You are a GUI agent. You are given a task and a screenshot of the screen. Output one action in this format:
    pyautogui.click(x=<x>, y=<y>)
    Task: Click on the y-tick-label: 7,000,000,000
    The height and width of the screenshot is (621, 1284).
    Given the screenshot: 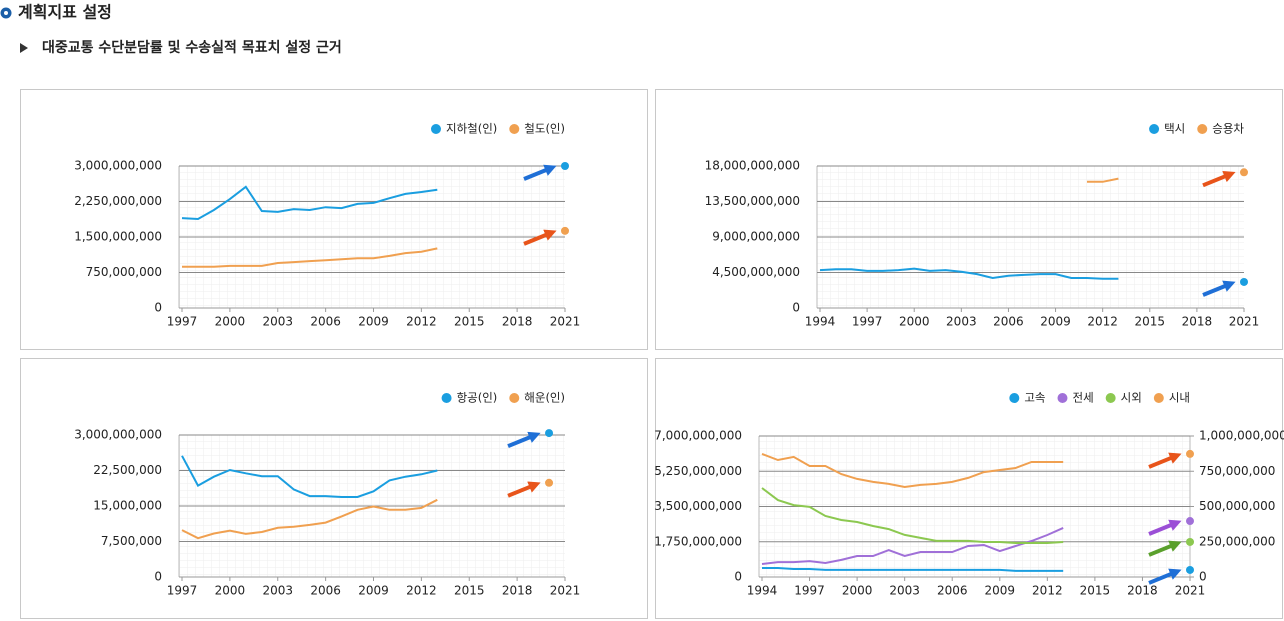 What is the action you would take?
    pyautogui.click(x=698, y=436)
    